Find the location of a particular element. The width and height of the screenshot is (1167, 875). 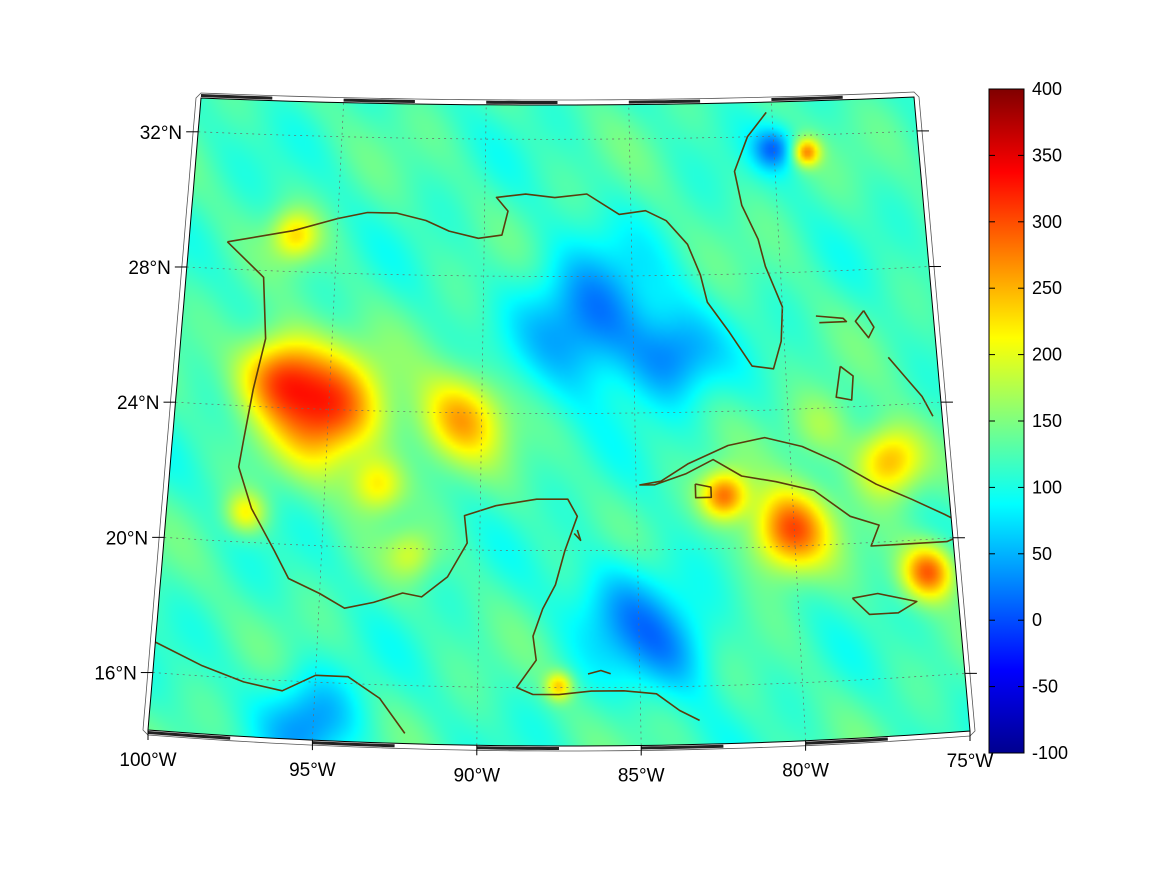

colorbar-tick-label: 100 is located at coordinates (1047, 487).